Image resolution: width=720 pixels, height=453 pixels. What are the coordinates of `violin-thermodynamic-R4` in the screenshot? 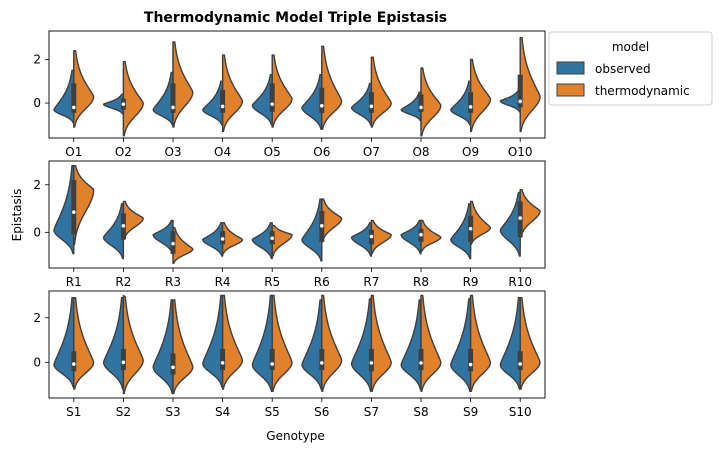 It's located at (232, 238).